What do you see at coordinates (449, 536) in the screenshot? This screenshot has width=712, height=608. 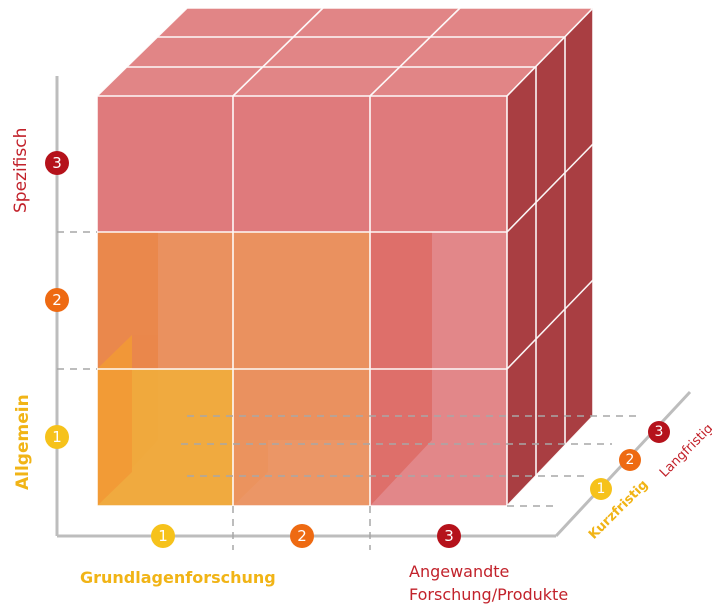 I see `x-badge-3: 3` at bounding box center [449, 536].